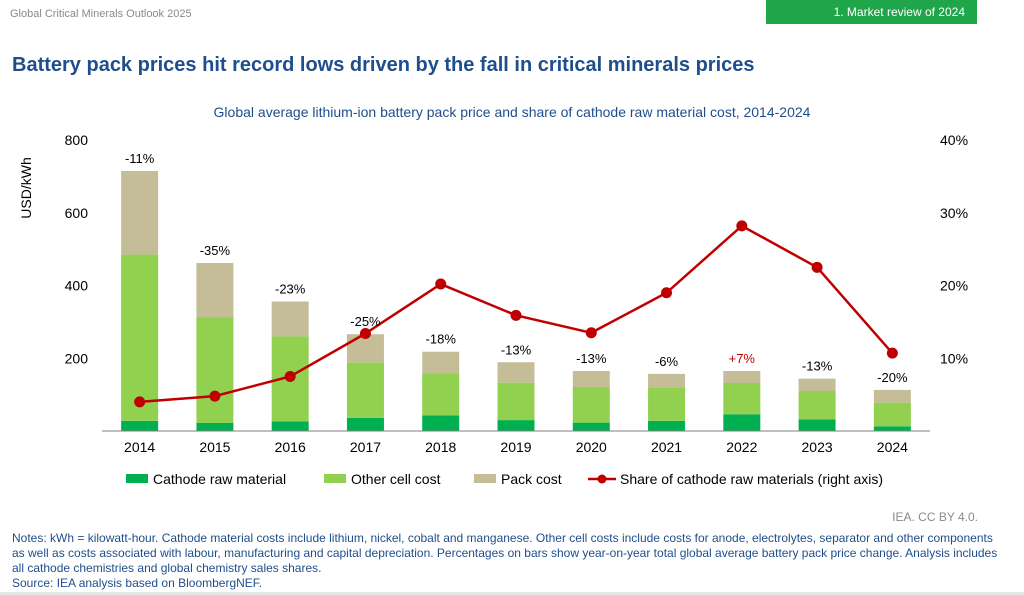  Describe the element at coordinates (77, 140) in the screenshot. I see `y-tick-label: 800` at that location.